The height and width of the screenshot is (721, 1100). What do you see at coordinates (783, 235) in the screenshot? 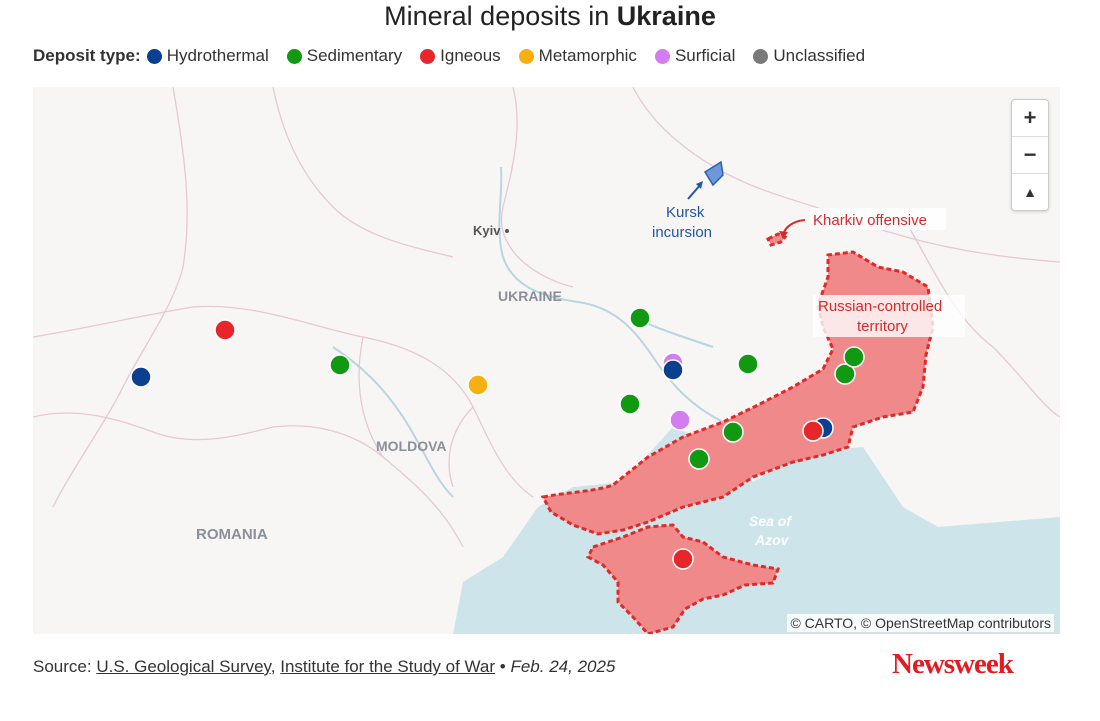
I see `kharkiv-arrow-head` at bounding box center [783, 235].